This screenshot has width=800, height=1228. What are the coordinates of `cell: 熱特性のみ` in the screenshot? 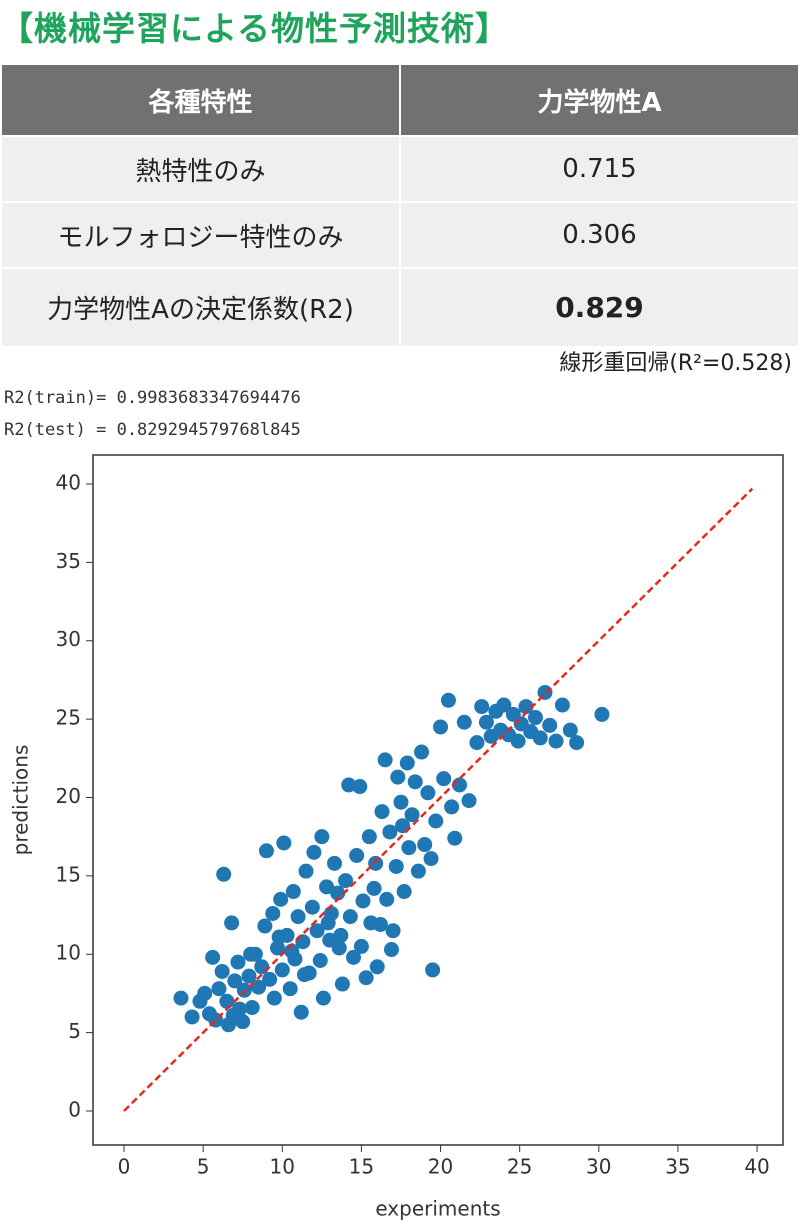 It's located at (200, 169).